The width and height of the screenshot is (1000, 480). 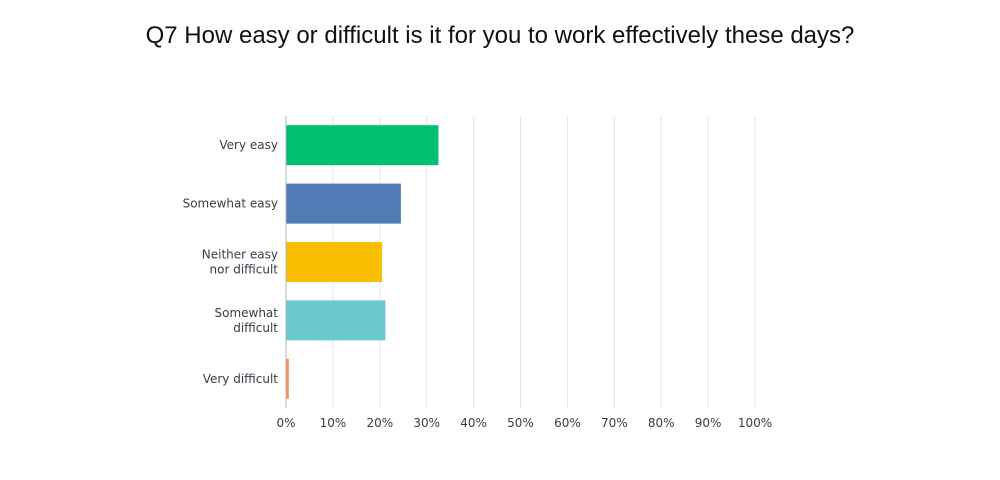 I want to click on category-label: Somewhat easy, so click(x=230, y=204).